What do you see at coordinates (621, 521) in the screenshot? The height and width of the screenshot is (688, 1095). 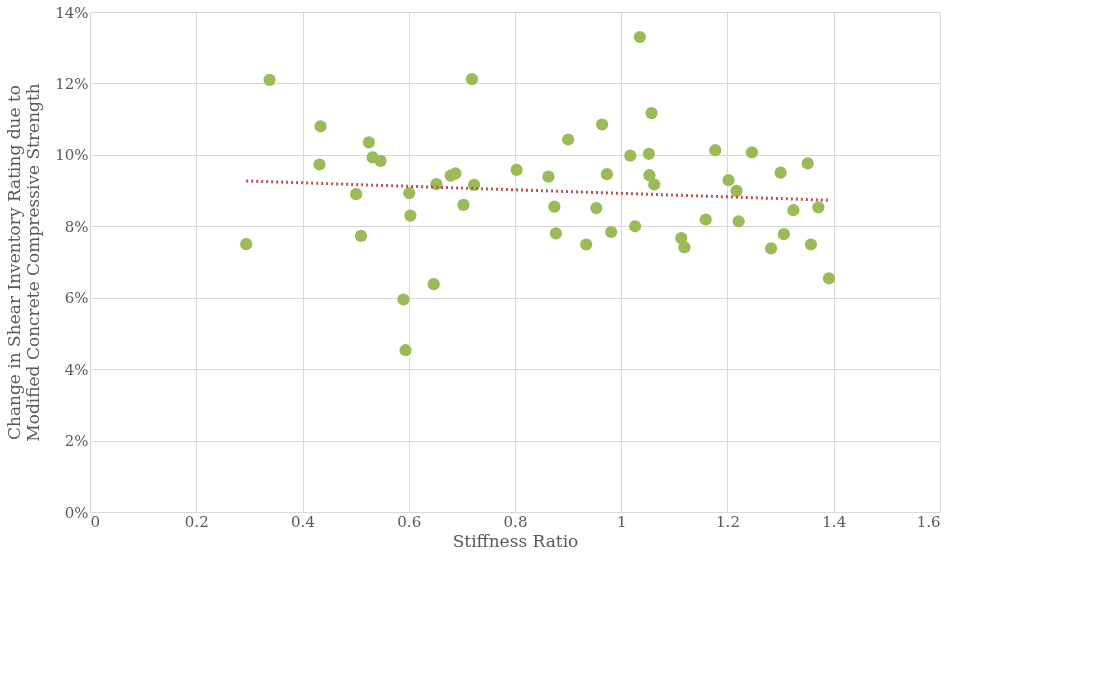 I see `x-tick-label: 1` at bounding box center [621, 521].